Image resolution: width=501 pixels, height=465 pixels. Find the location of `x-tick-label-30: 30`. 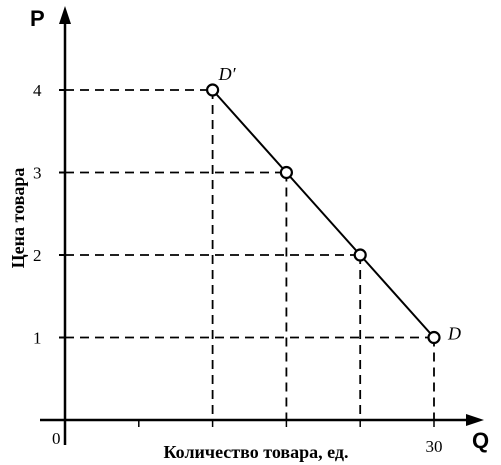

x-tick-label-30: 30 is located at coordinates (434, 446).